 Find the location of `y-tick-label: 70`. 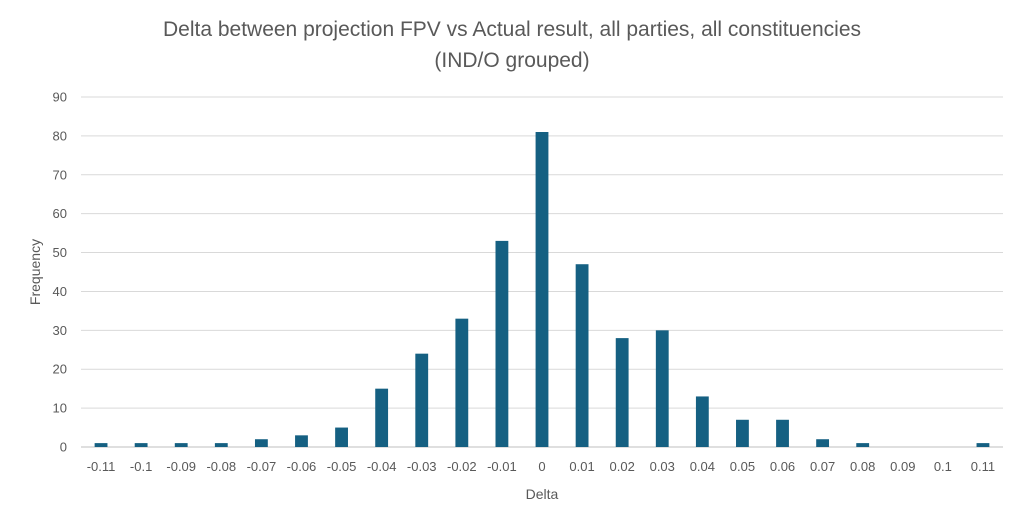

y-tick-label: 70 is located at coordinates (60, 174).